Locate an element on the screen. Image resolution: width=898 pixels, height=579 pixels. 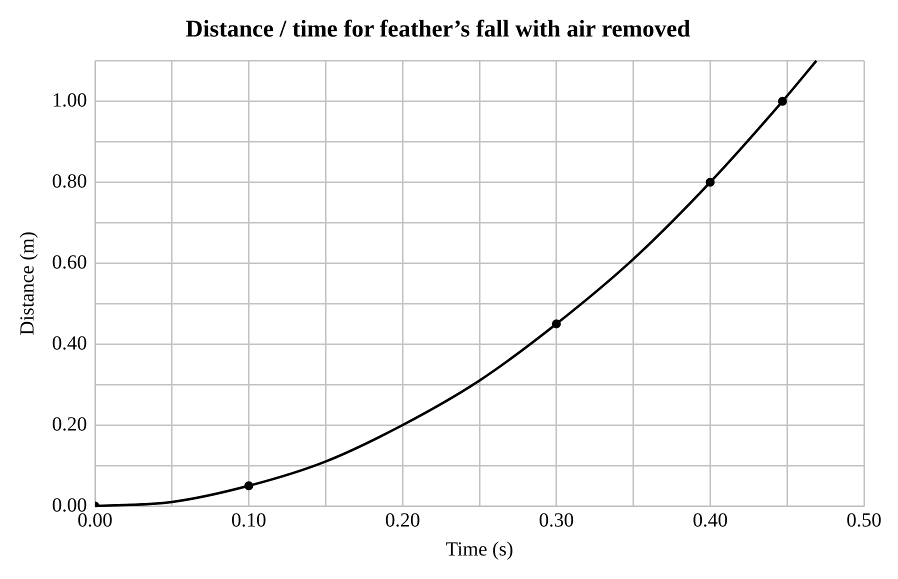
y-tick-label: 0.80 is located at coordinates (69, 181).